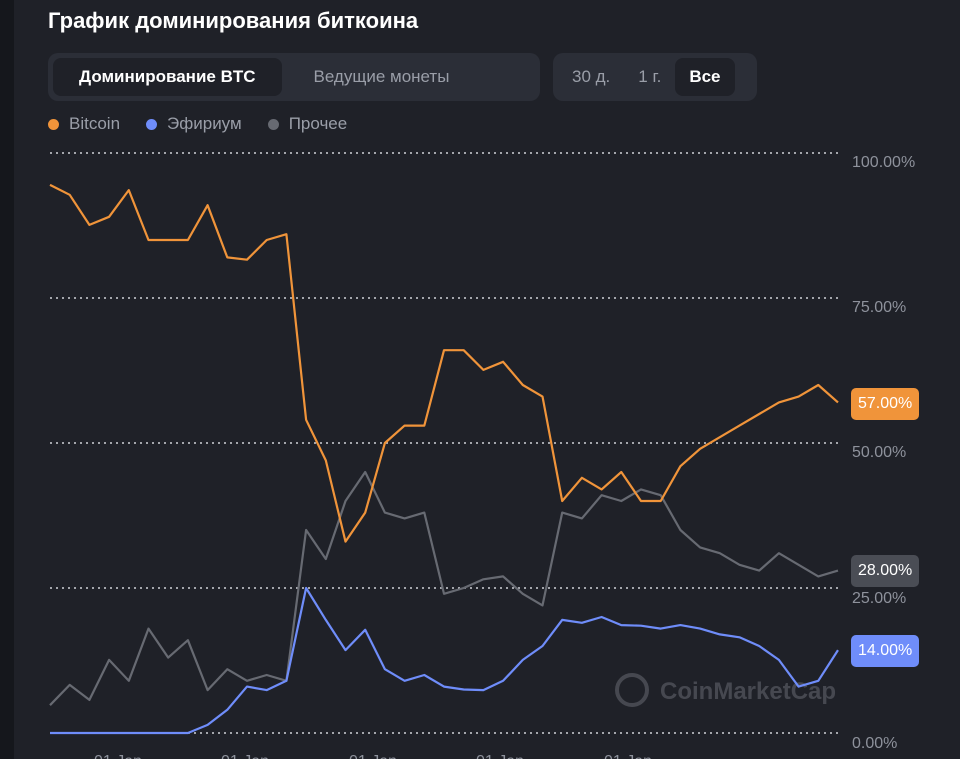 Image resolution: width=960 pixels, height=759 pixels. I want to click on legend-other: Прочее, so click(307, 124).